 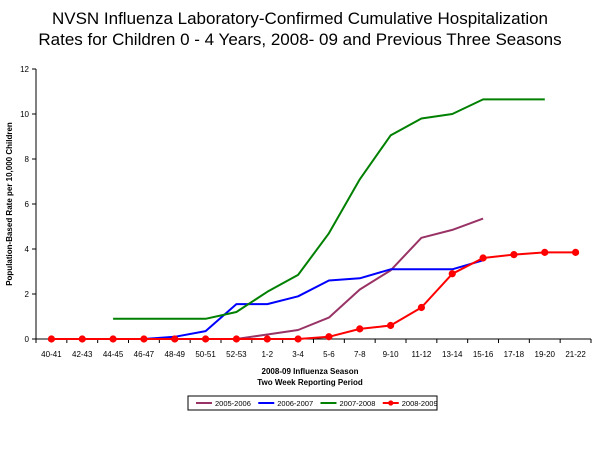 I want to click on y-tick-label: 10, so click(x=24, y=114).